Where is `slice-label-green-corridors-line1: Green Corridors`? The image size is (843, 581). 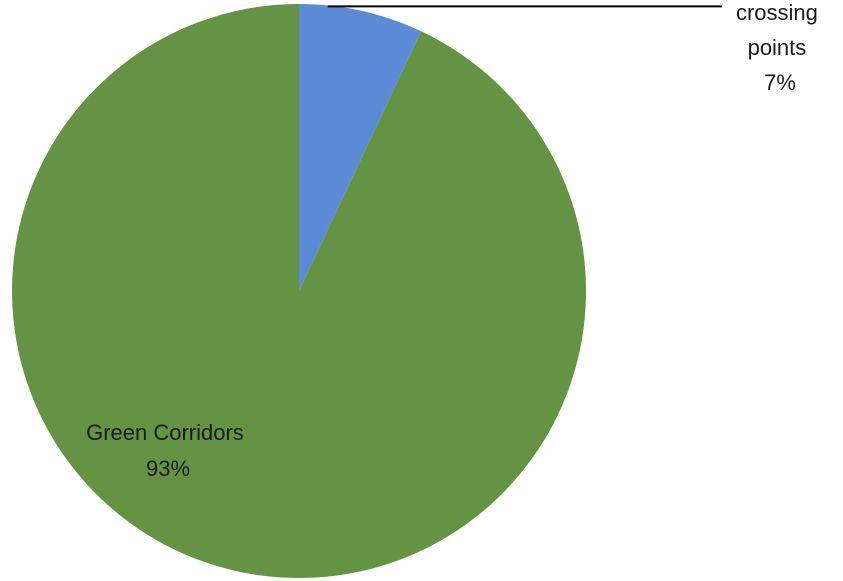 slice-label-green-corridors-line1: Green Corridors is located at coordinates (165, 432).